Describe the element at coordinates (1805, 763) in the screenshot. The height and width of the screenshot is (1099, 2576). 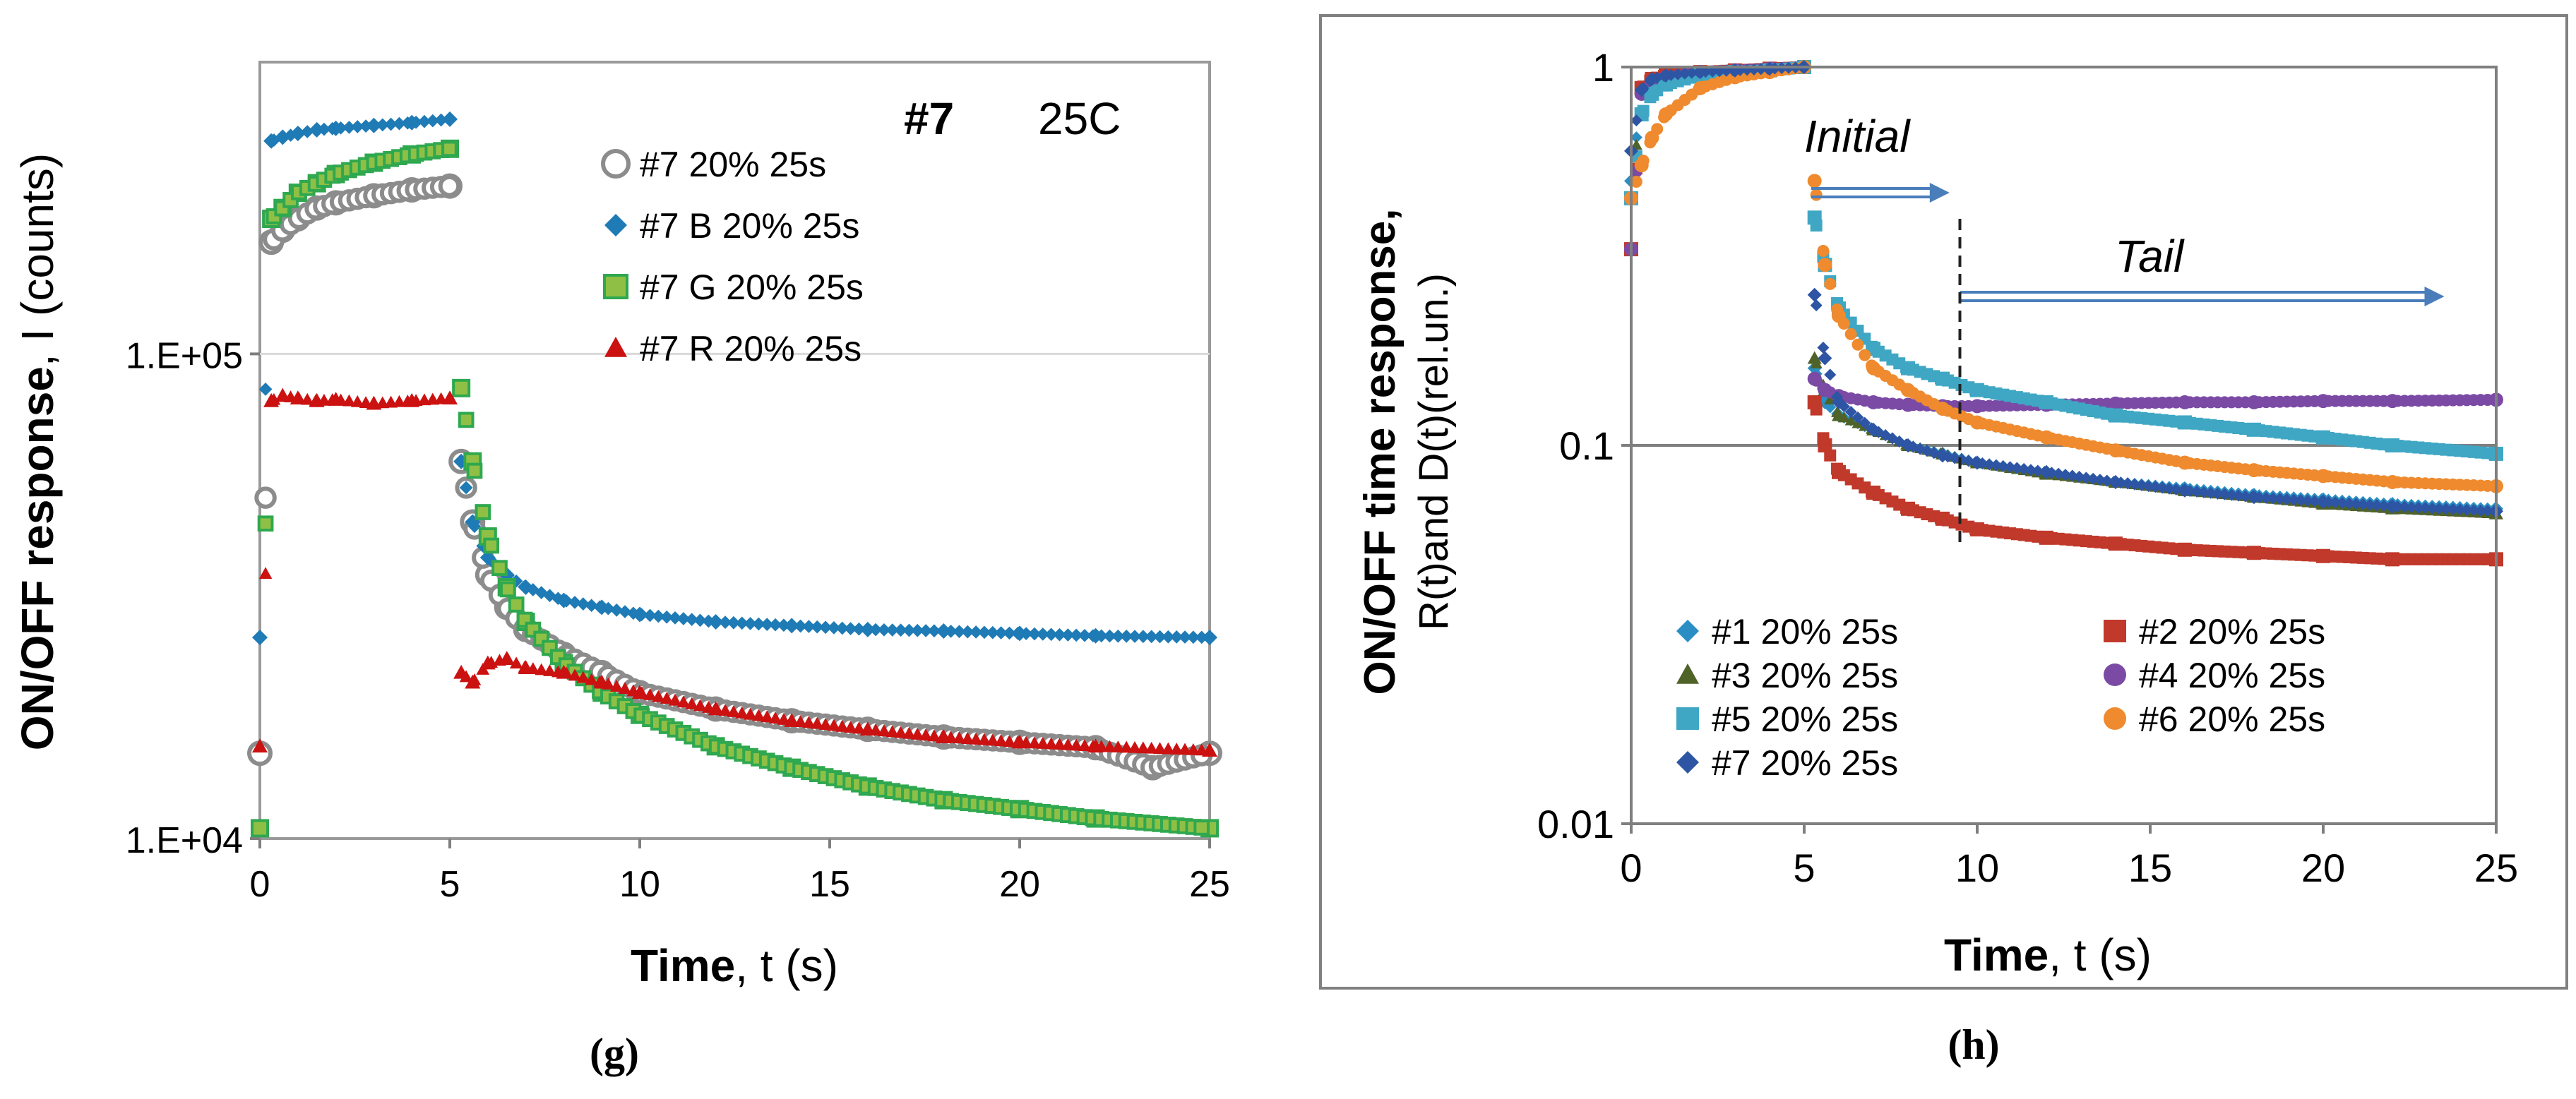
I see `legend-label-7: #7 20% 25s` at that location.